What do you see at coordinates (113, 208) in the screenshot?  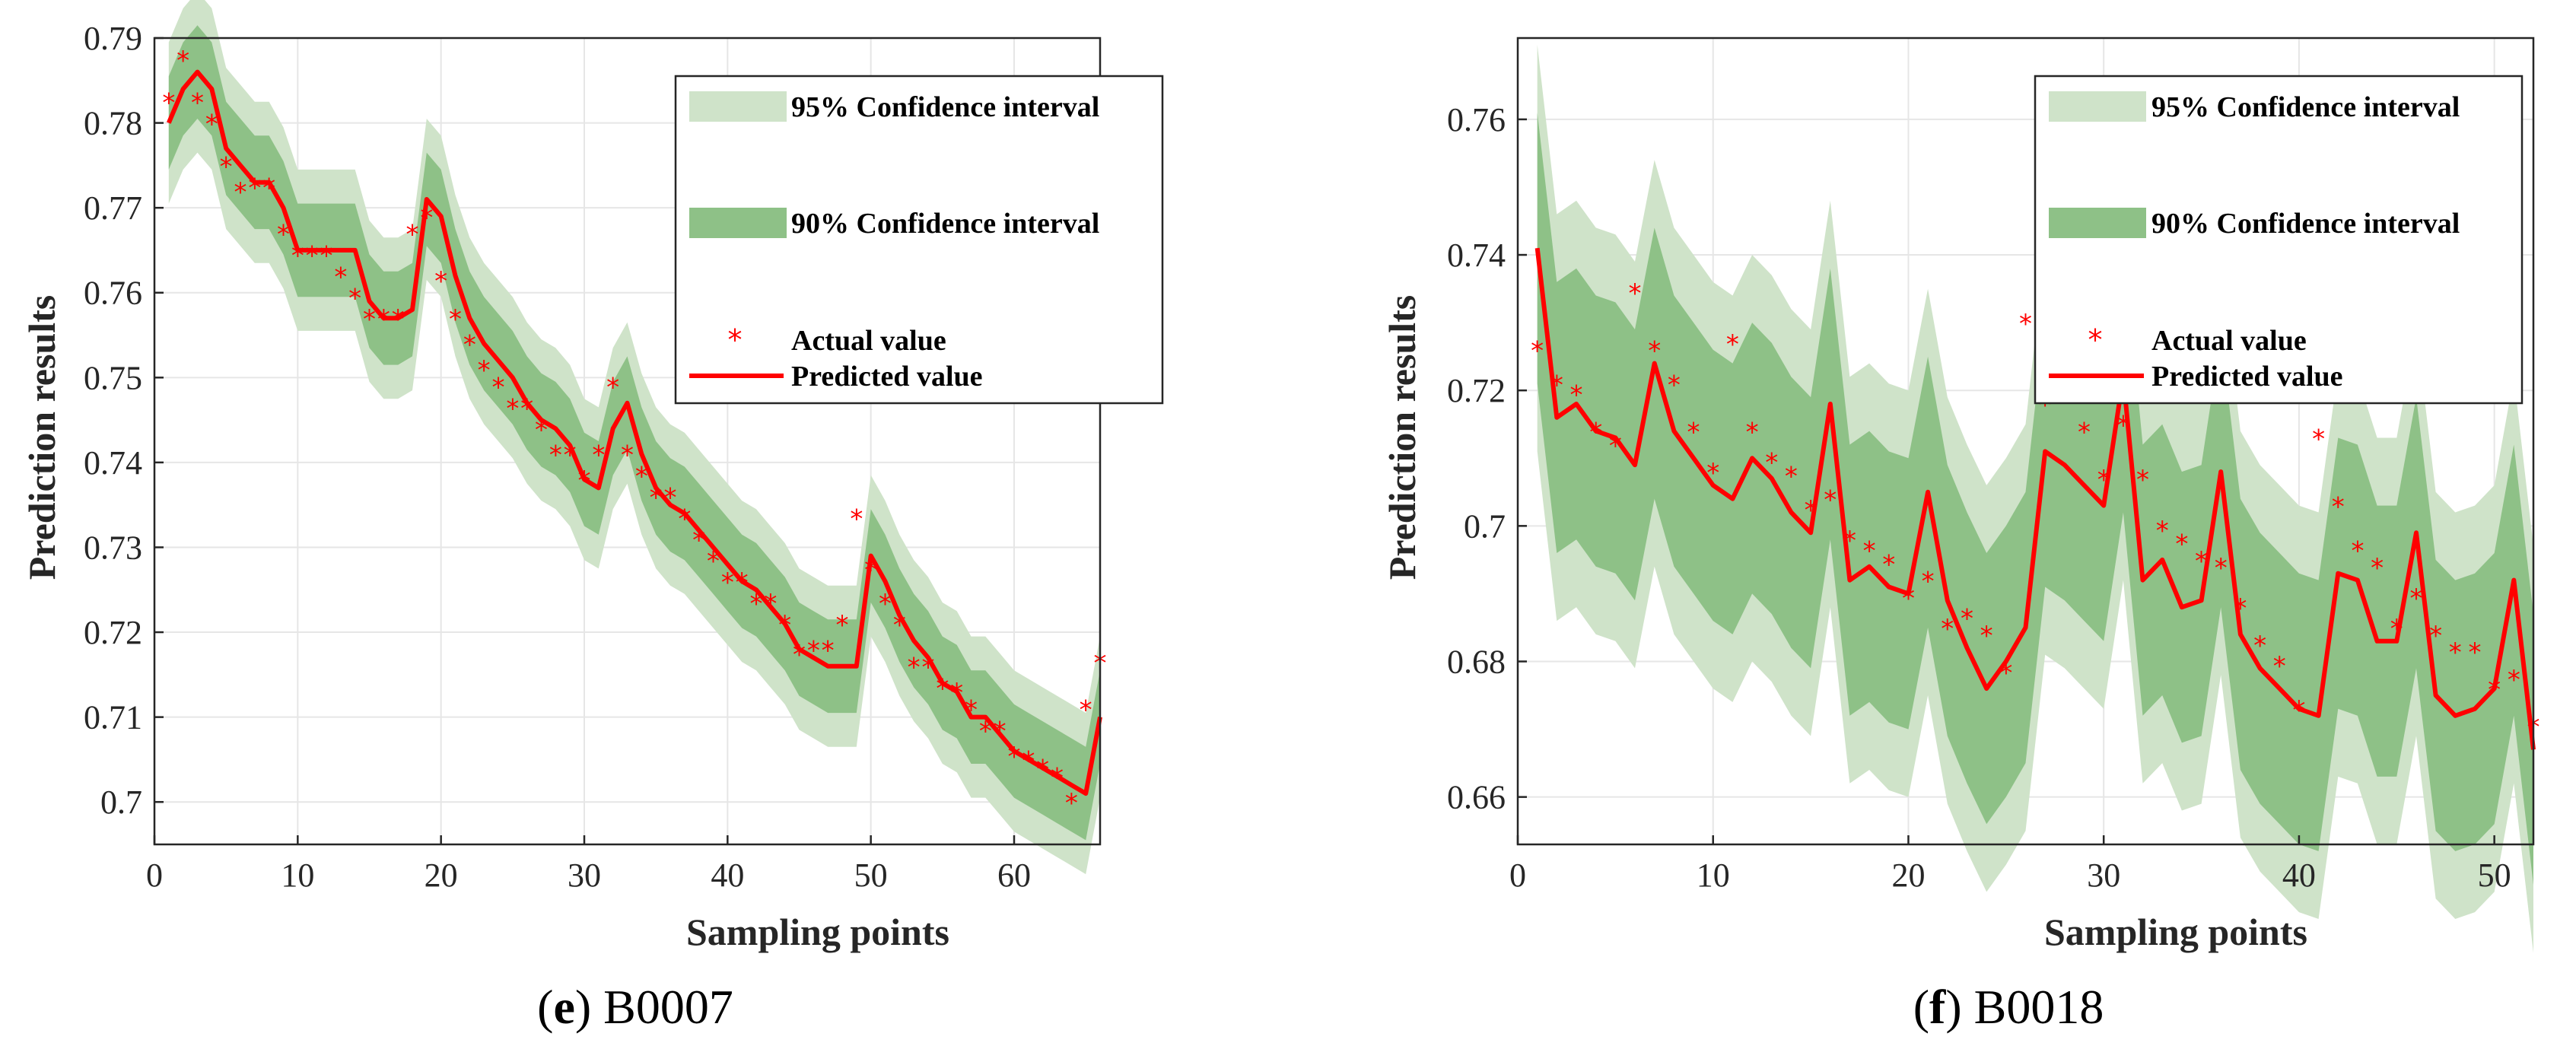 I see `y-tick-label: 0.77` at bounding box center [113, 208].